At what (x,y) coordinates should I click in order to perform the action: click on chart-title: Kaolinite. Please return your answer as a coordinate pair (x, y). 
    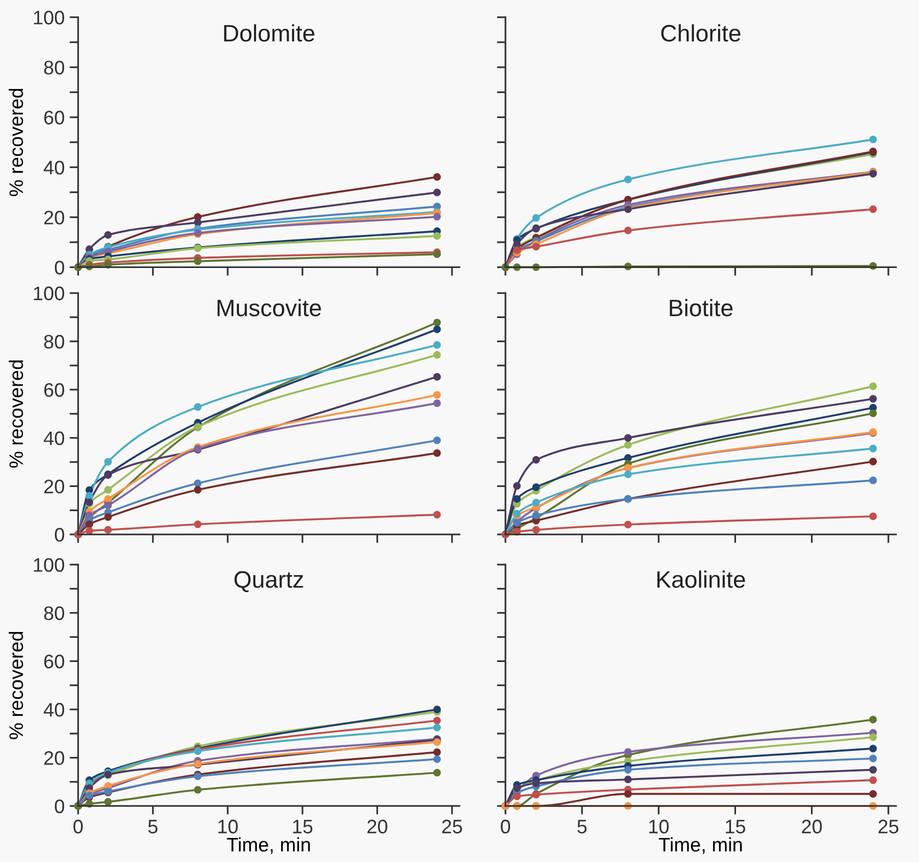
    Looking at the image, I should click on (701, 579).